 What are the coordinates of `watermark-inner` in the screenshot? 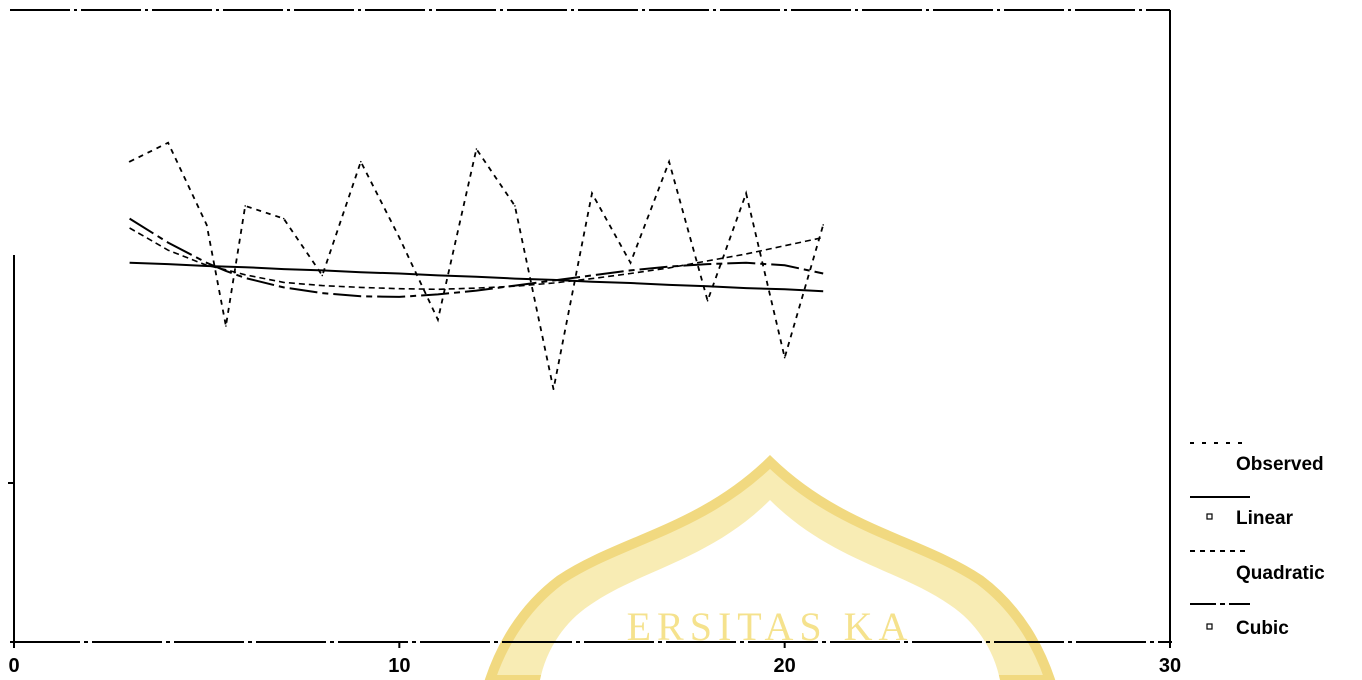 It's located at (770, 590).